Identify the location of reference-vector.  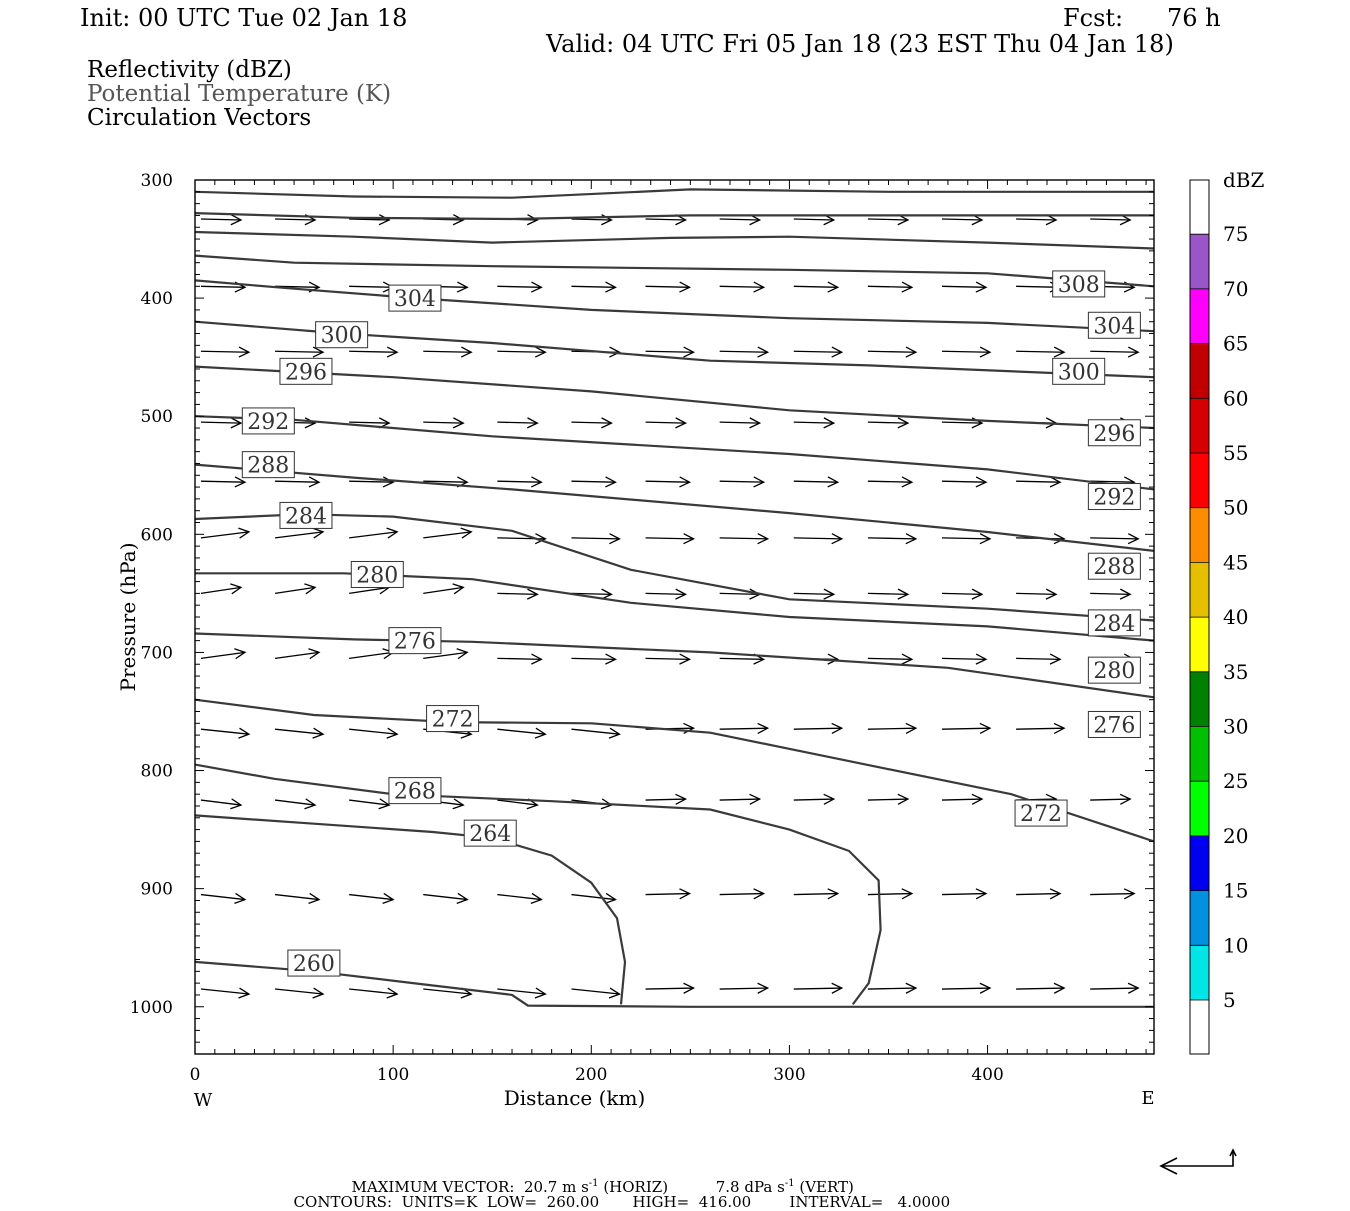
(1198, 1161).